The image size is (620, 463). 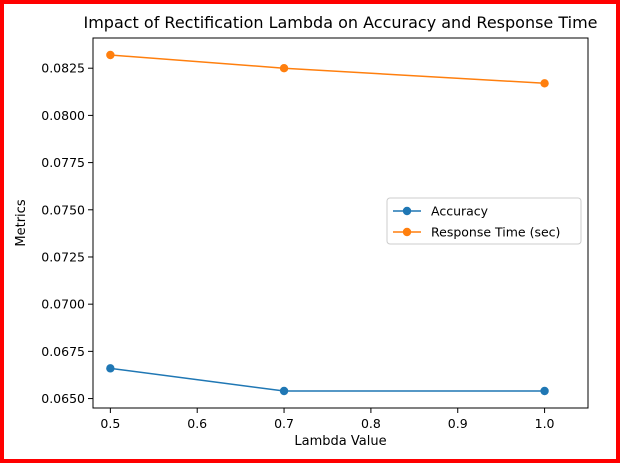 I want to click on y-axis-label: Metrics, so click(x=21, y=222).